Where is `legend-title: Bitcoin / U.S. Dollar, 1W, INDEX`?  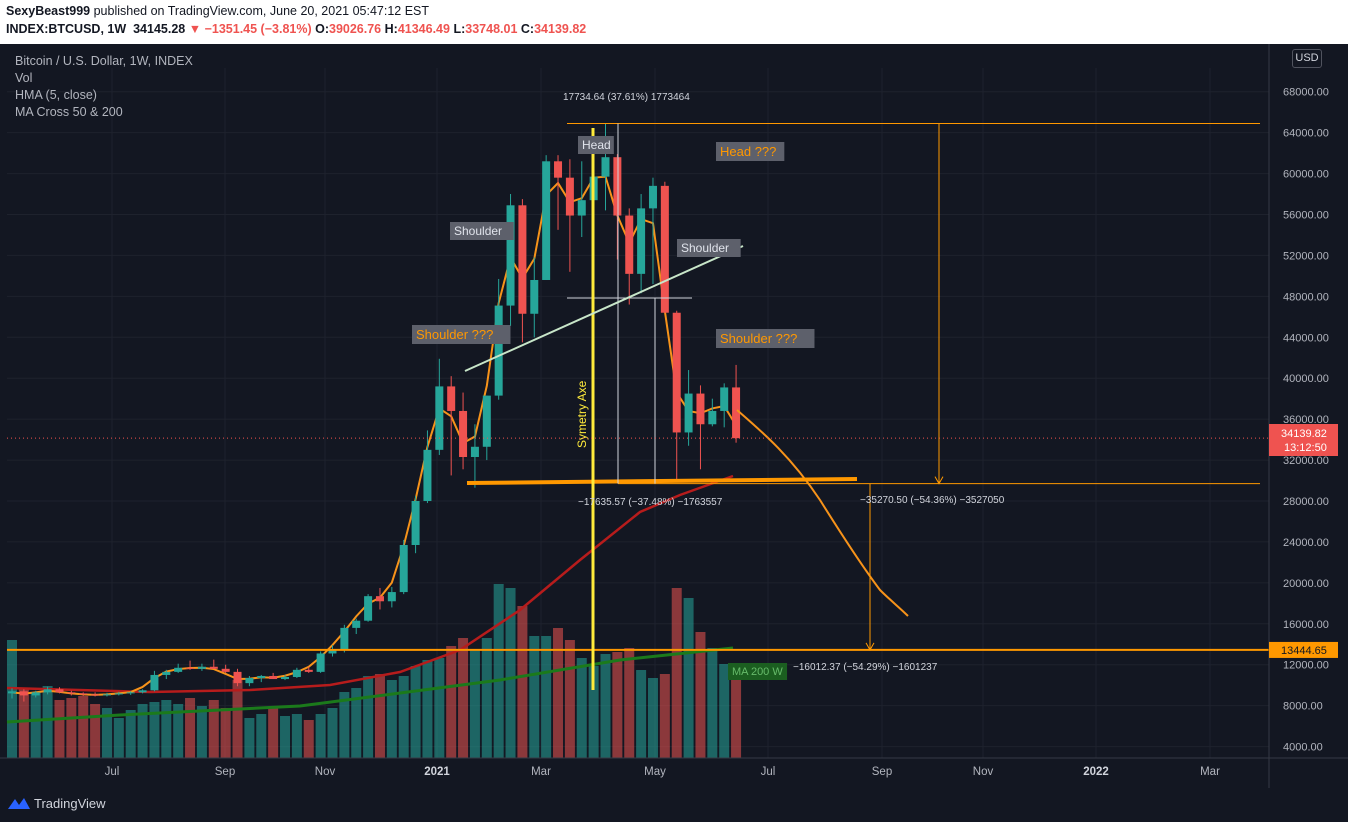
legend-title: Bitcoin / U.S. Dollar, 1W, INDEX is located at coordinates (104, 61).